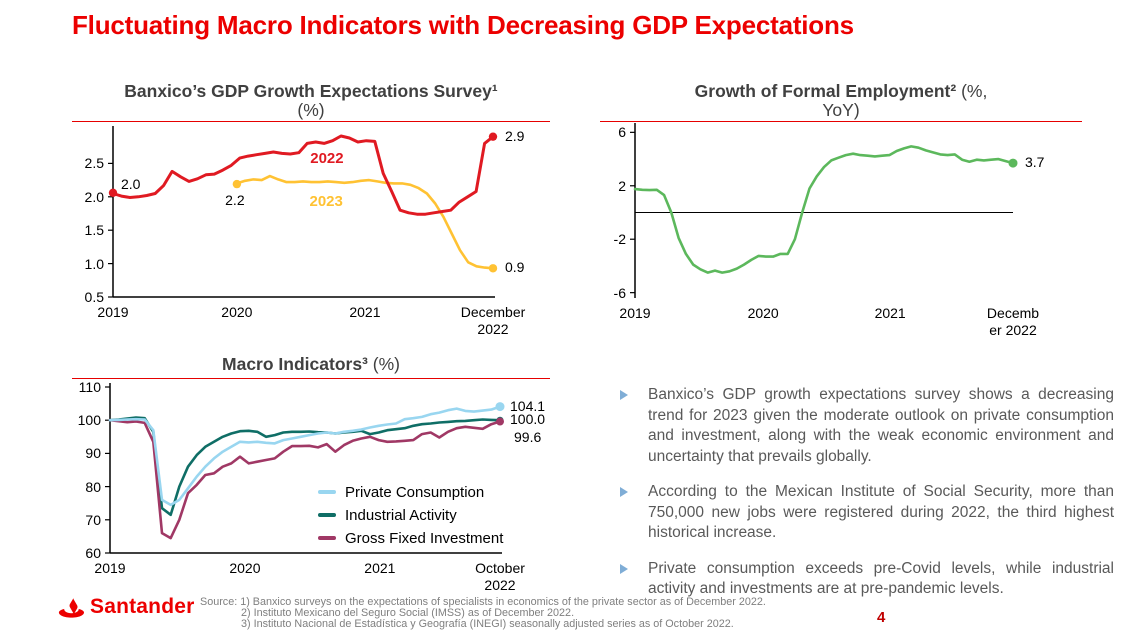 Image resolution: width=1143 pixels, height=639 pixels. I want to click on chart-annotation: 99.6, so click(528, 437).